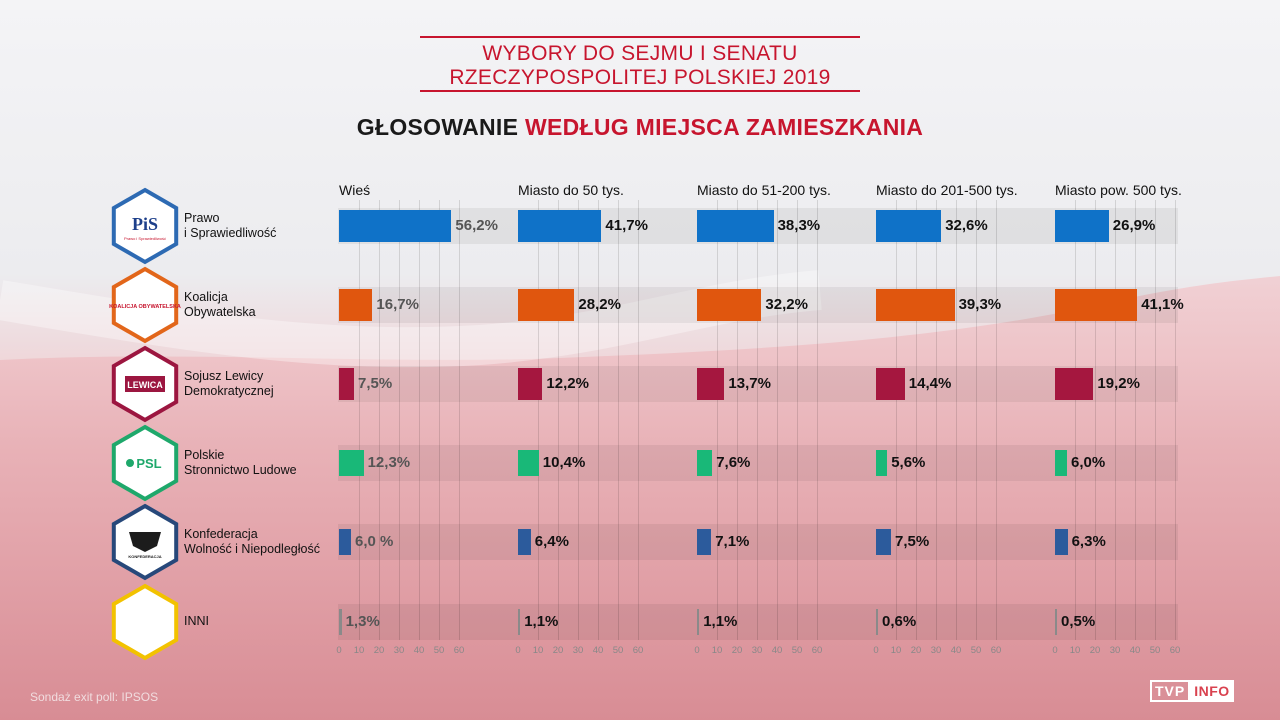 The height and width of the screenshot is (720, 1280). I want to click on party-name-line-1: Prawo, so click(202, 218).